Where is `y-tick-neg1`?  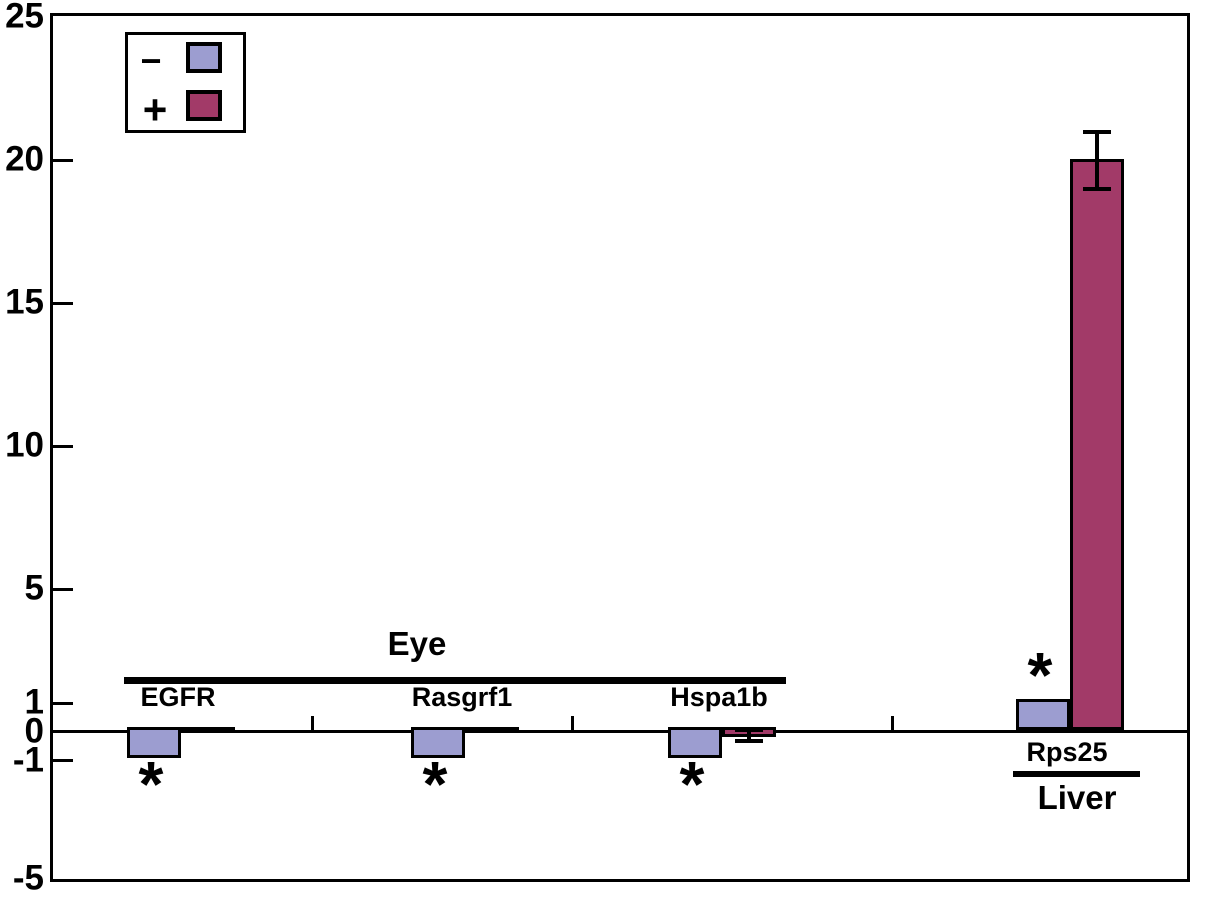 y-tick-neg1 is located at coordinates (63, 760).